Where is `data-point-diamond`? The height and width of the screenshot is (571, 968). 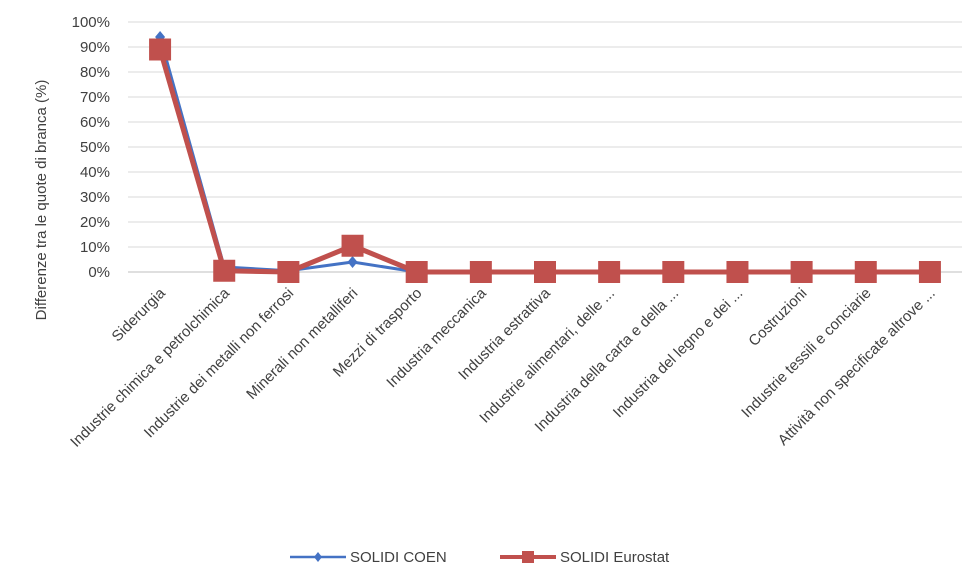
data-point-diamond is located at coordinates (352, 262).